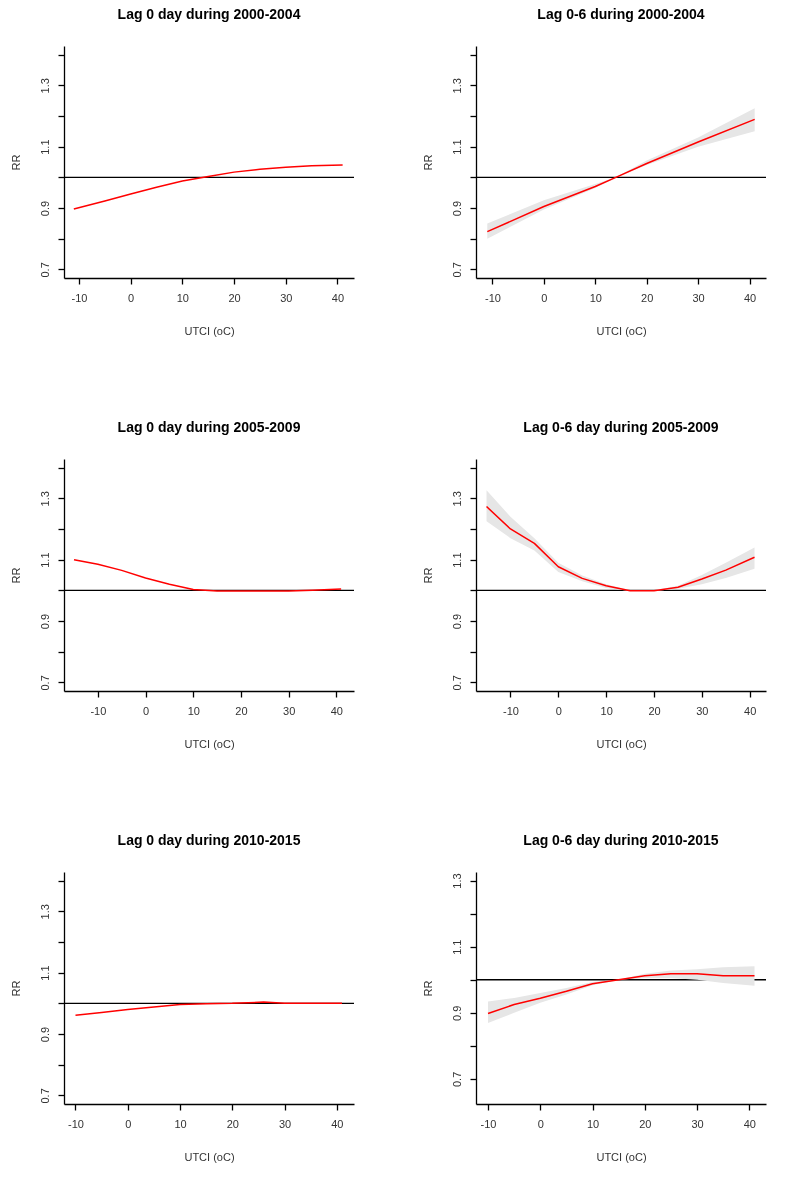 The image size is (793, 1201). Describe the element at coordinates (209, 840) in the screenshot. I see `chart-title: Lag 0 day during 2010-2015` at that location.